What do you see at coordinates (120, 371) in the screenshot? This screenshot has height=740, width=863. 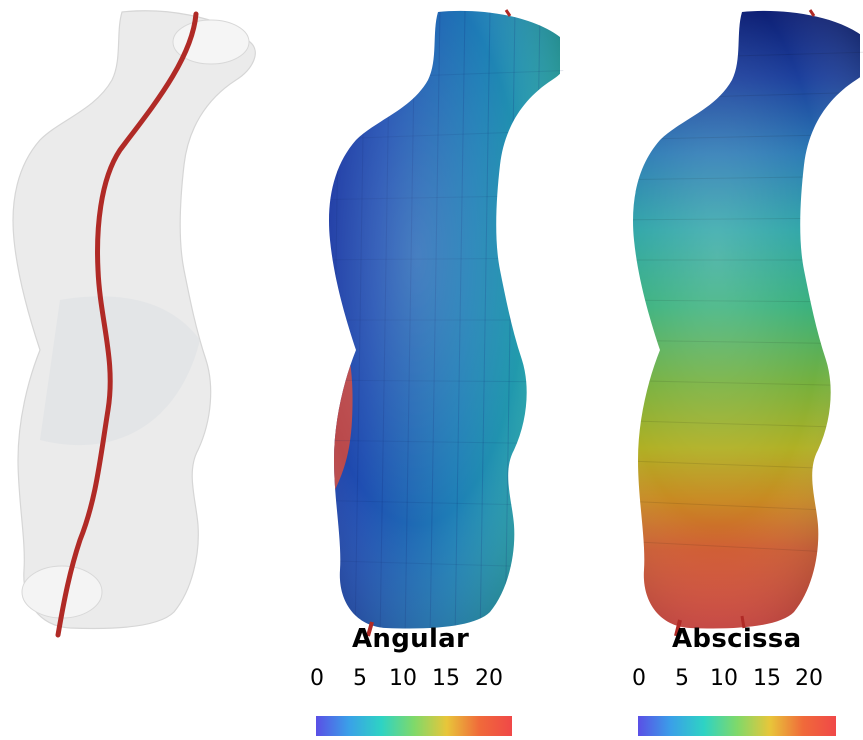 I see `vessel-inner-shadow` at bounding box center [120, 371].